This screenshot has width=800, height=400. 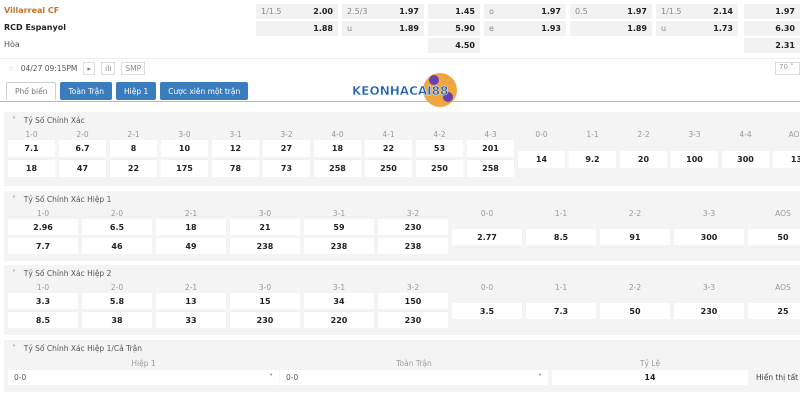 What do you see at coordinates (286, 148) in the screenshot?
I see `odds-cell: 27` at bounding box center [286, 148].